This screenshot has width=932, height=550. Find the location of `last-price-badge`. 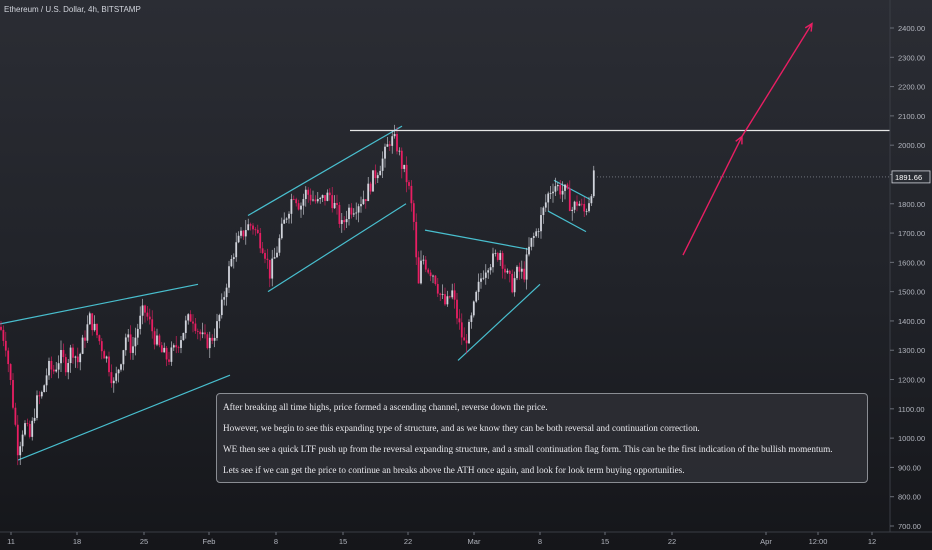

last-price-badge is located at coordinates (911, 177).